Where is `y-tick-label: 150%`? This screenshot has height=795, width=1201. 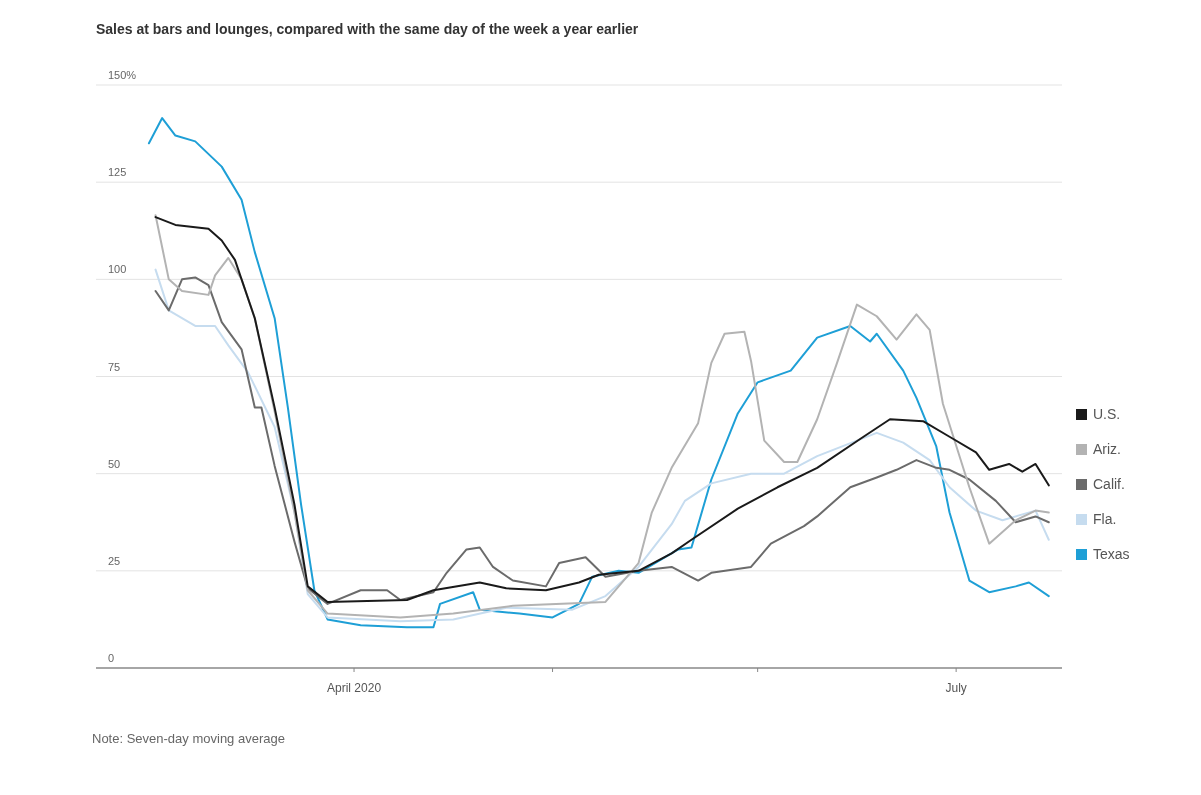
y-tick-label: 150% is located at coordinates (122, 75).